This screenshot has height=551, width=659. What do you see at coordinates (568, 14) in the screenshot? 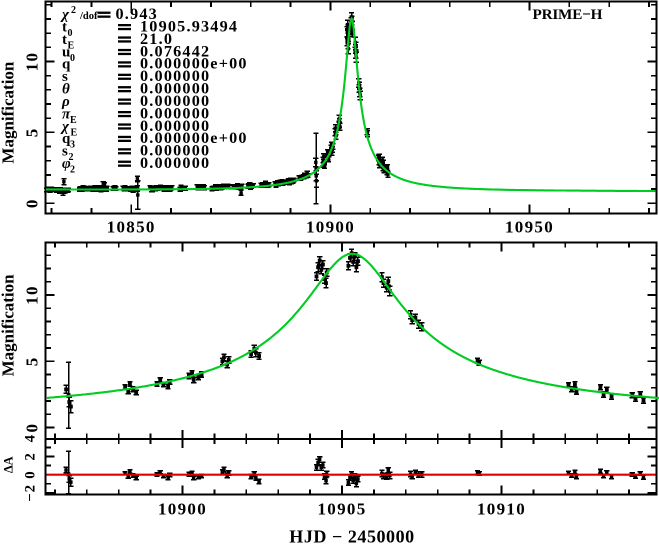
I see `svg-text: PRIME−H` at bounding box center [568, 14].